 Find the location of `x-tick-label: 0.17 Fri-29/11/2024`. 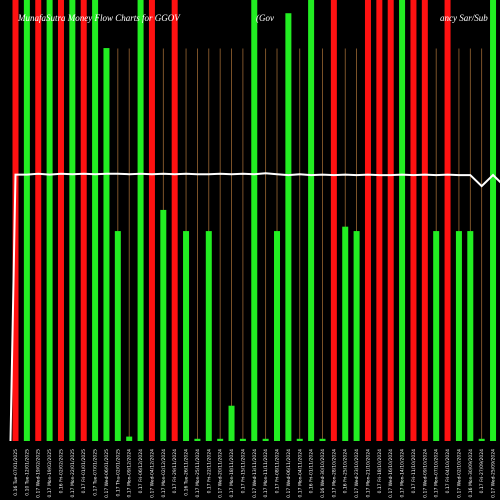

x-tick-label: 0.17 Fri-29/11/2024 is located at coordinates (175, 471).